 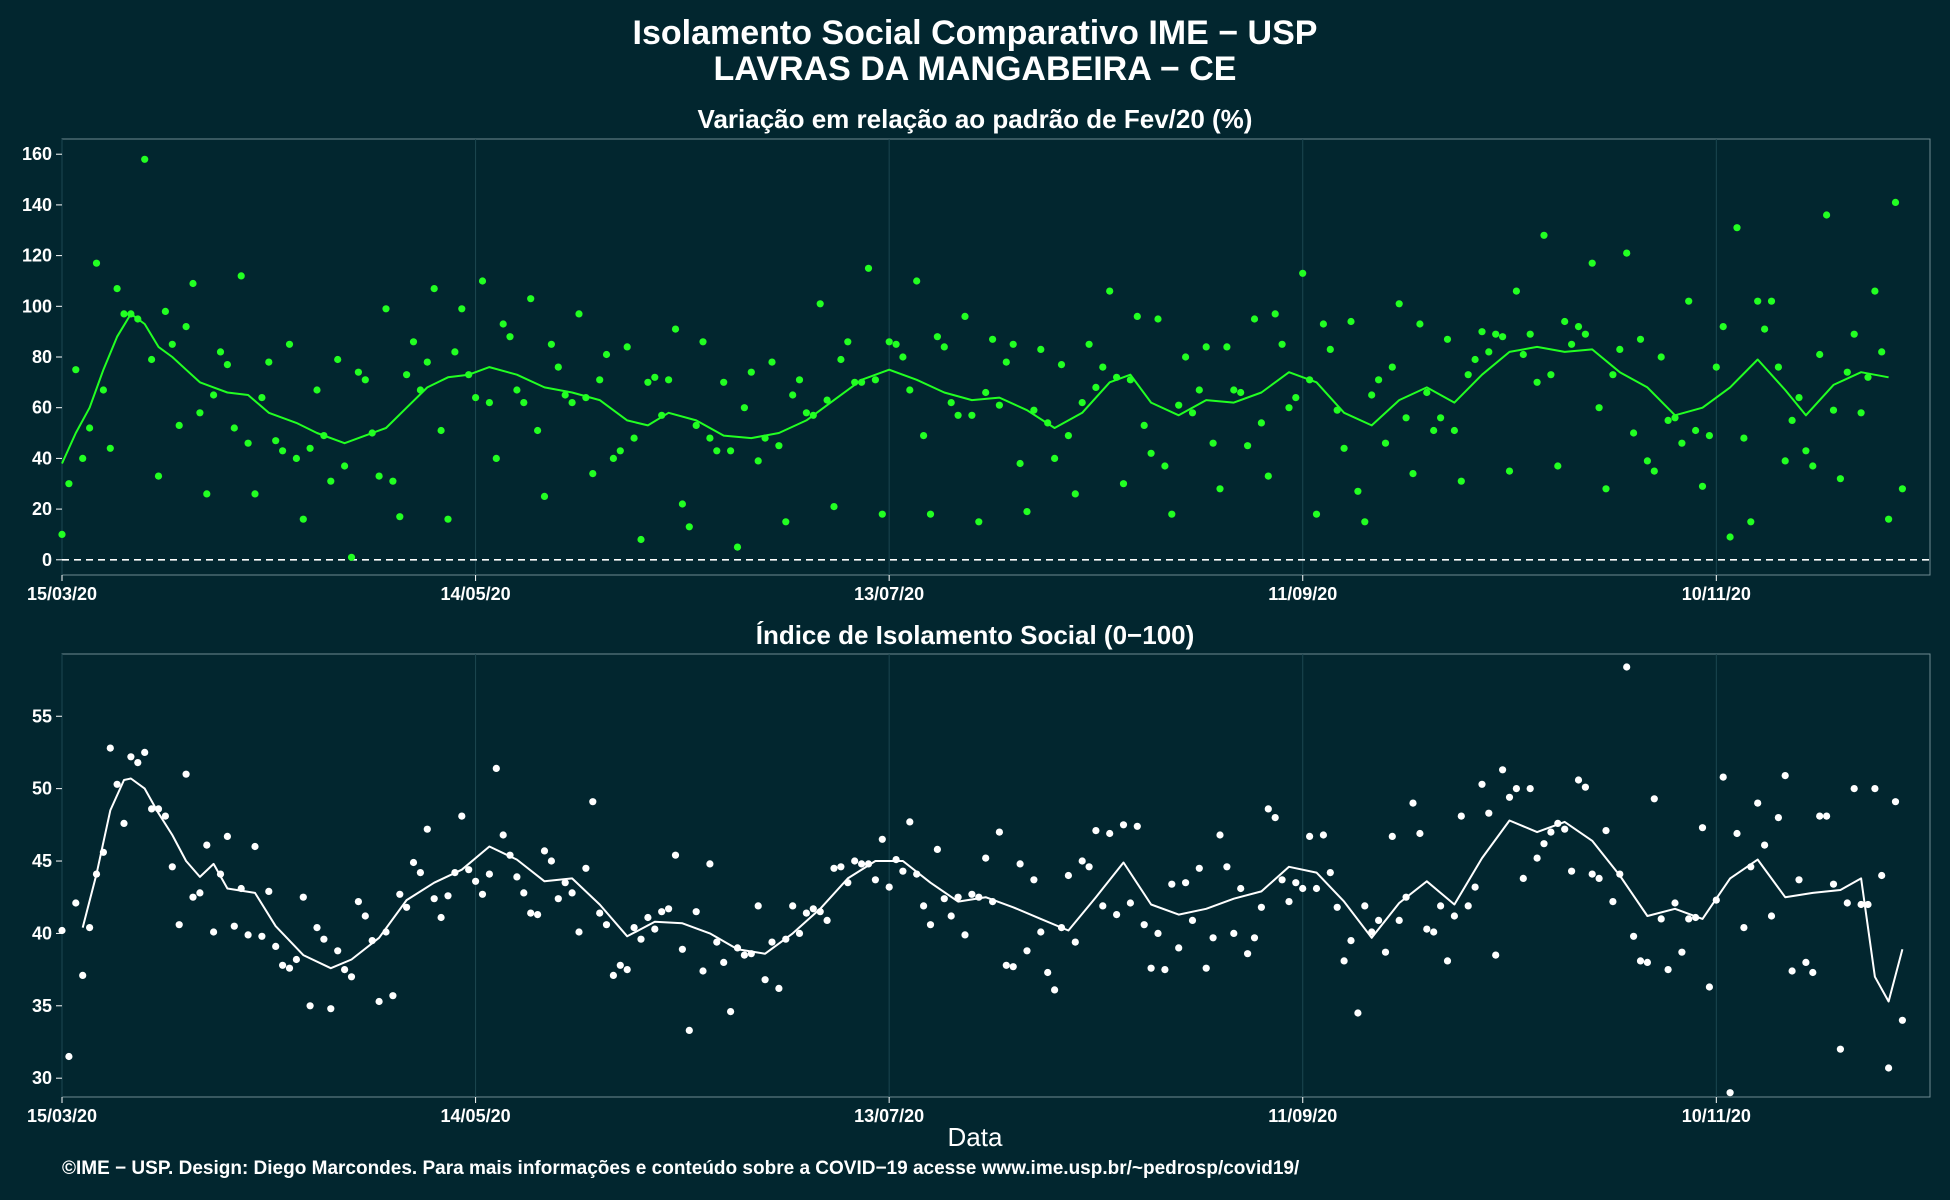 What do you see at coordinates (1302, 594) in the screenshot?
I see `variation-x-tick-label: 11/09/20` at bounding box center [1302, 594].